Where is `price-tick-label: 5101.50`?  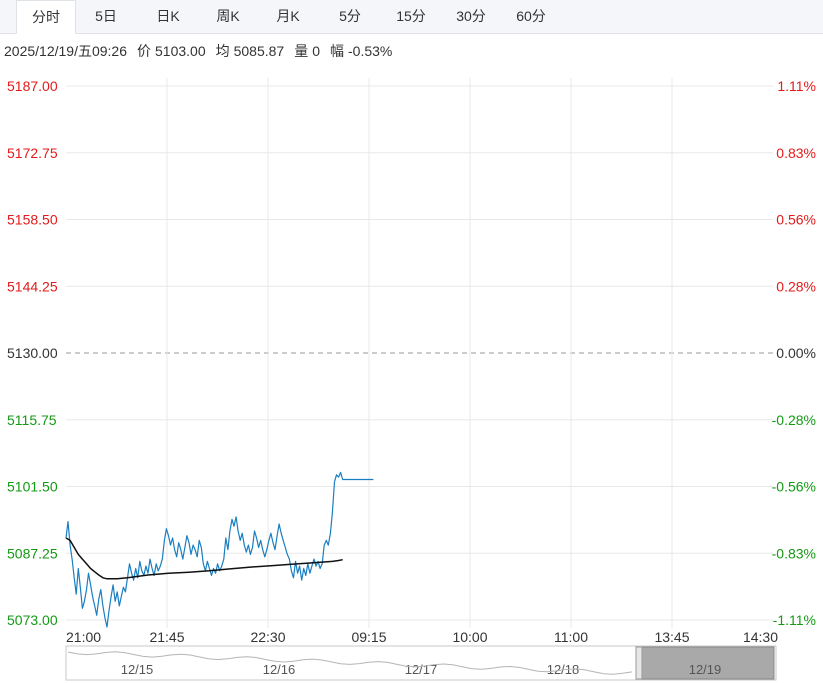
price-tick-label: 5101.50 is located at coordinates (32, 487).